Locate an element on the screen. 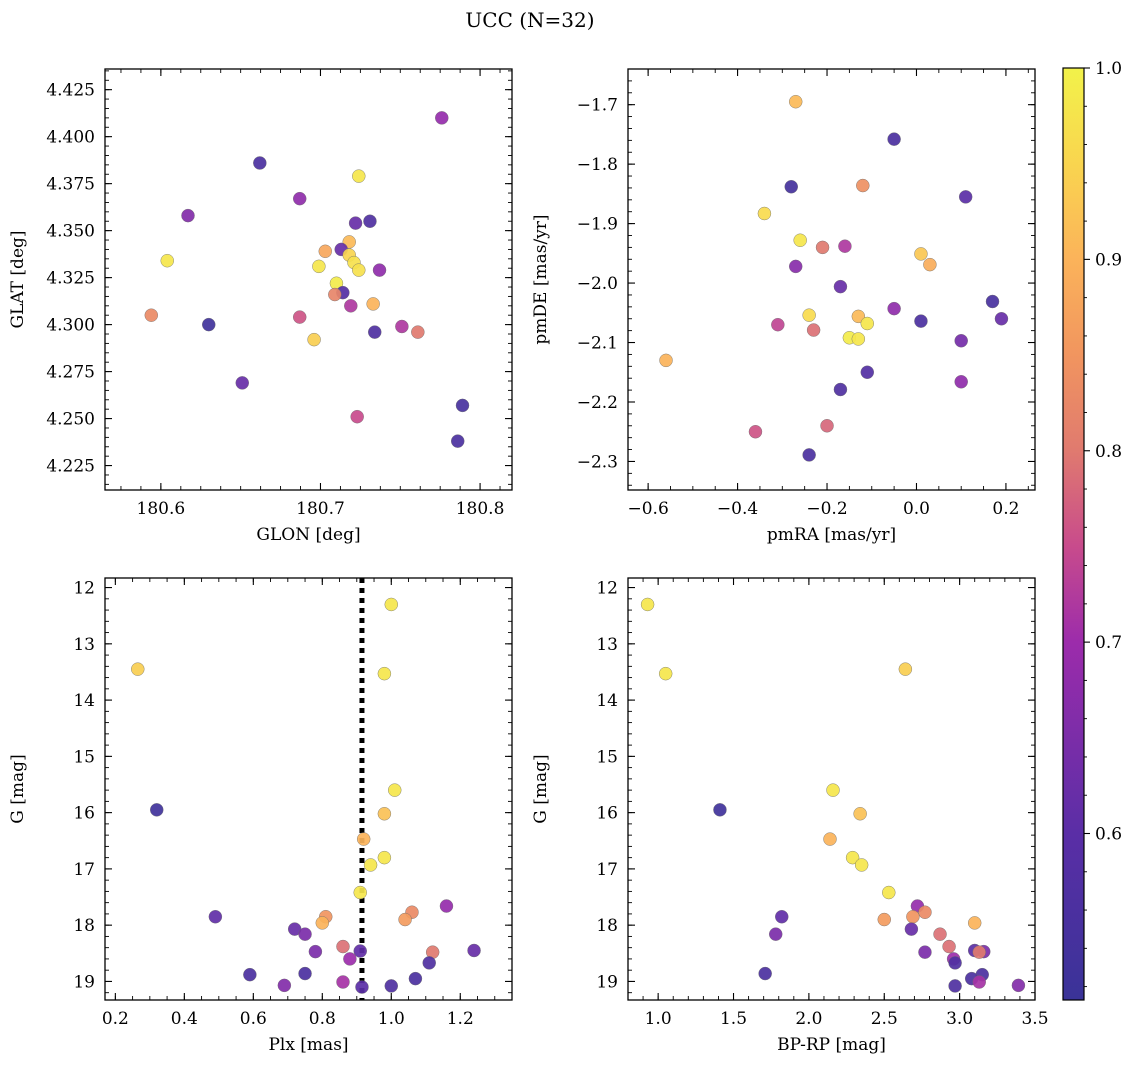 This screenshot has width=1136, height=1068. x-tick-label: −0.2 is located at coordinates (826, 509).